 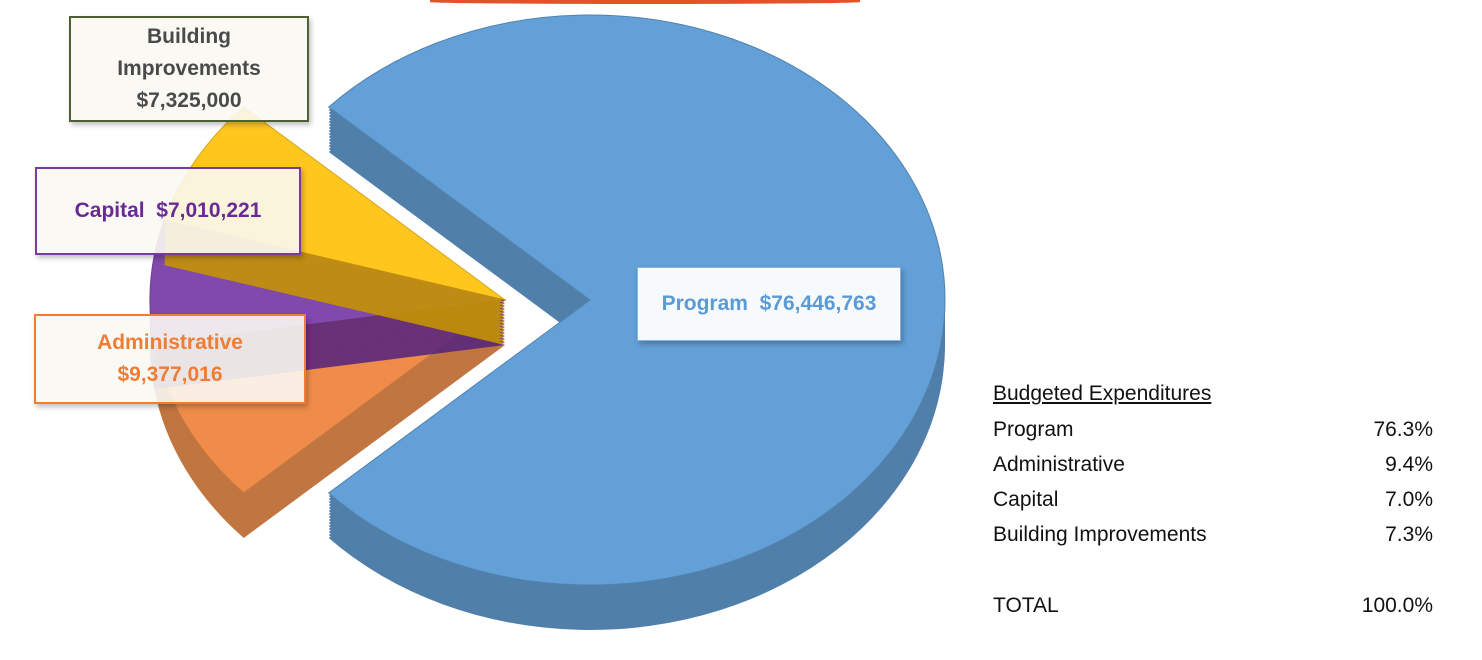 I want to click on row-label: Building Improvements, so click(x=1100, y=534).